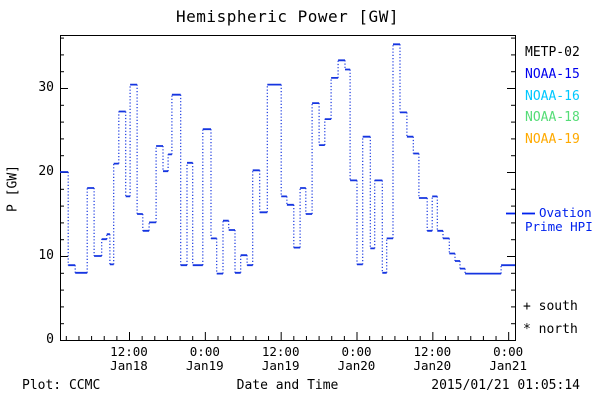 The image size is (600, 400). Describe the element at coordinates (552, 74) in the screenshot. I see `legend-item-noaa-15: NOAA-15` at that location.